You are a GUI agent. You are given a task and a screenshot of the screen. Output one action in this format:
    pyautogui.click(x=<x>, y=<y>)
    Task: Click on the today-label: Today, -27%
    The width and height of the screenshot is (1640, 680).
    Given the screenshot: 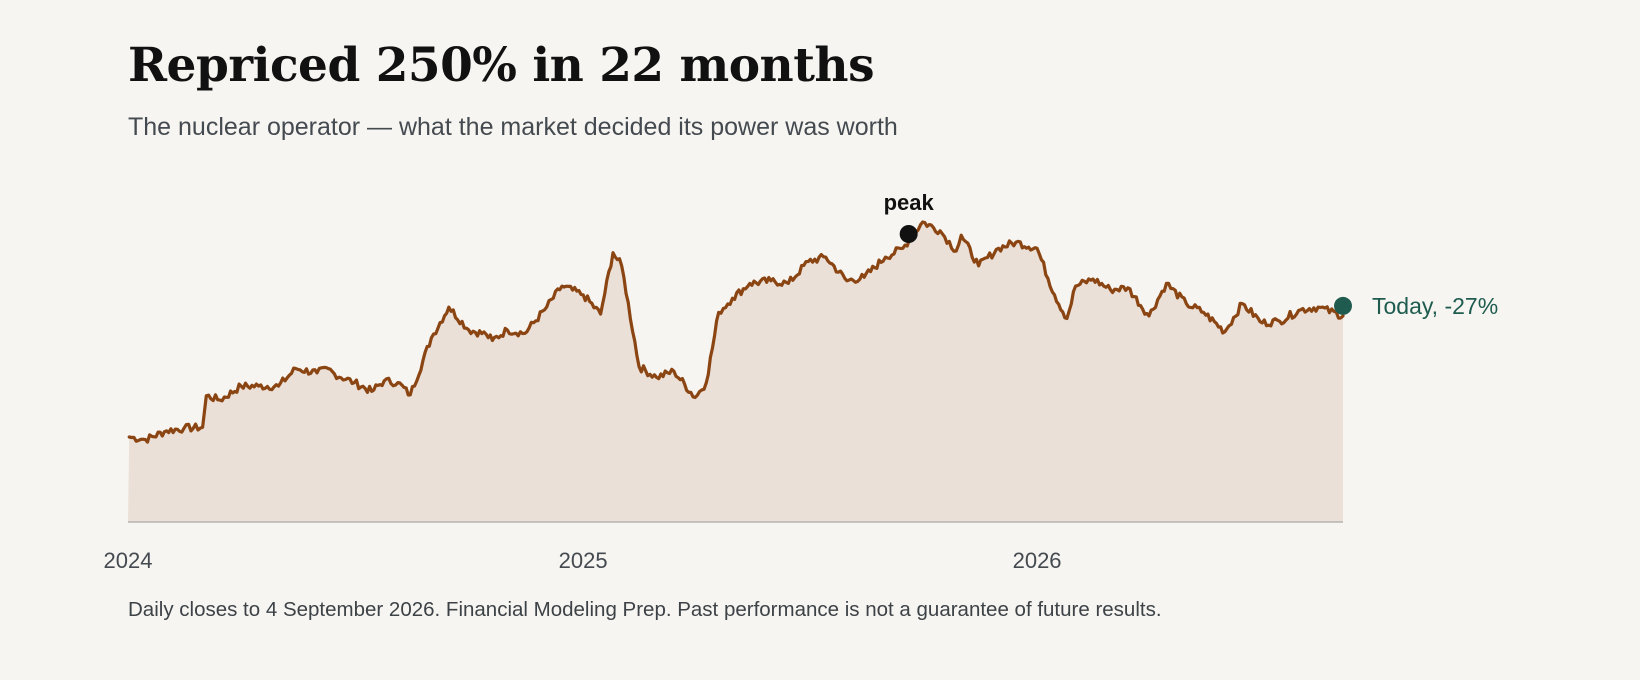 What is the action you would take?
    pyautogui.click(x=1435, y=306)
    